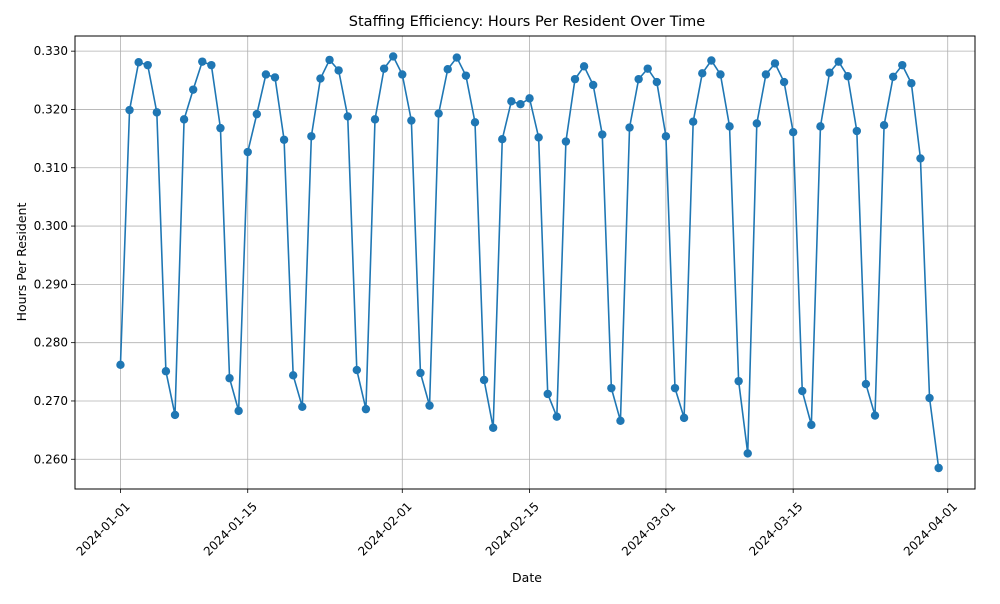  What do you see at coordinates (51, 109) in the screenshot?
I see `y-tick-label: 0.320` at bounding box center [51, 109].